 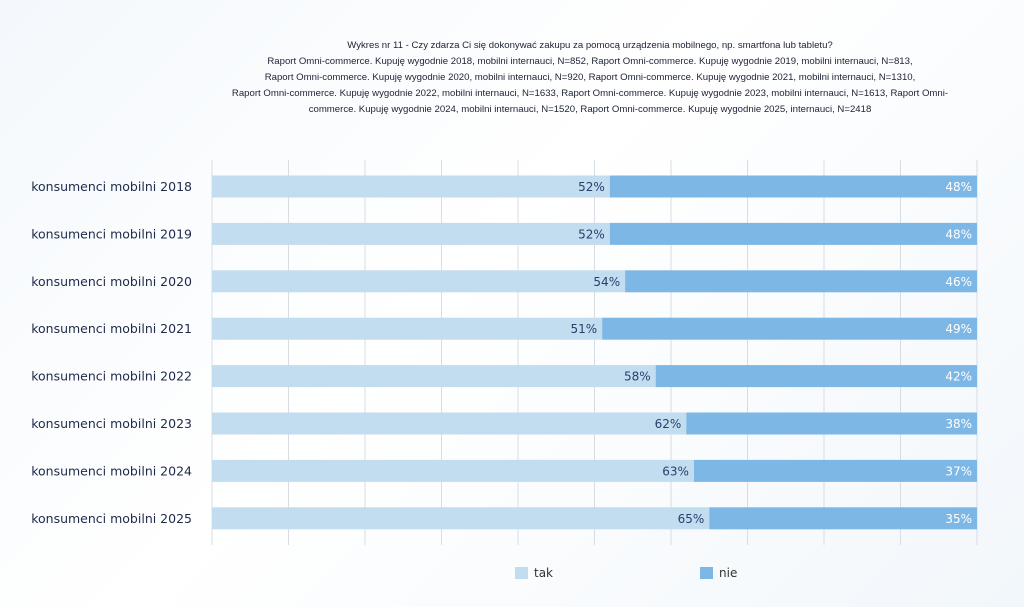 What do you see at coordinates (637, 377) in the screenshot?
I see `data-label-tak: 58%` at bounding box center [637, 377].